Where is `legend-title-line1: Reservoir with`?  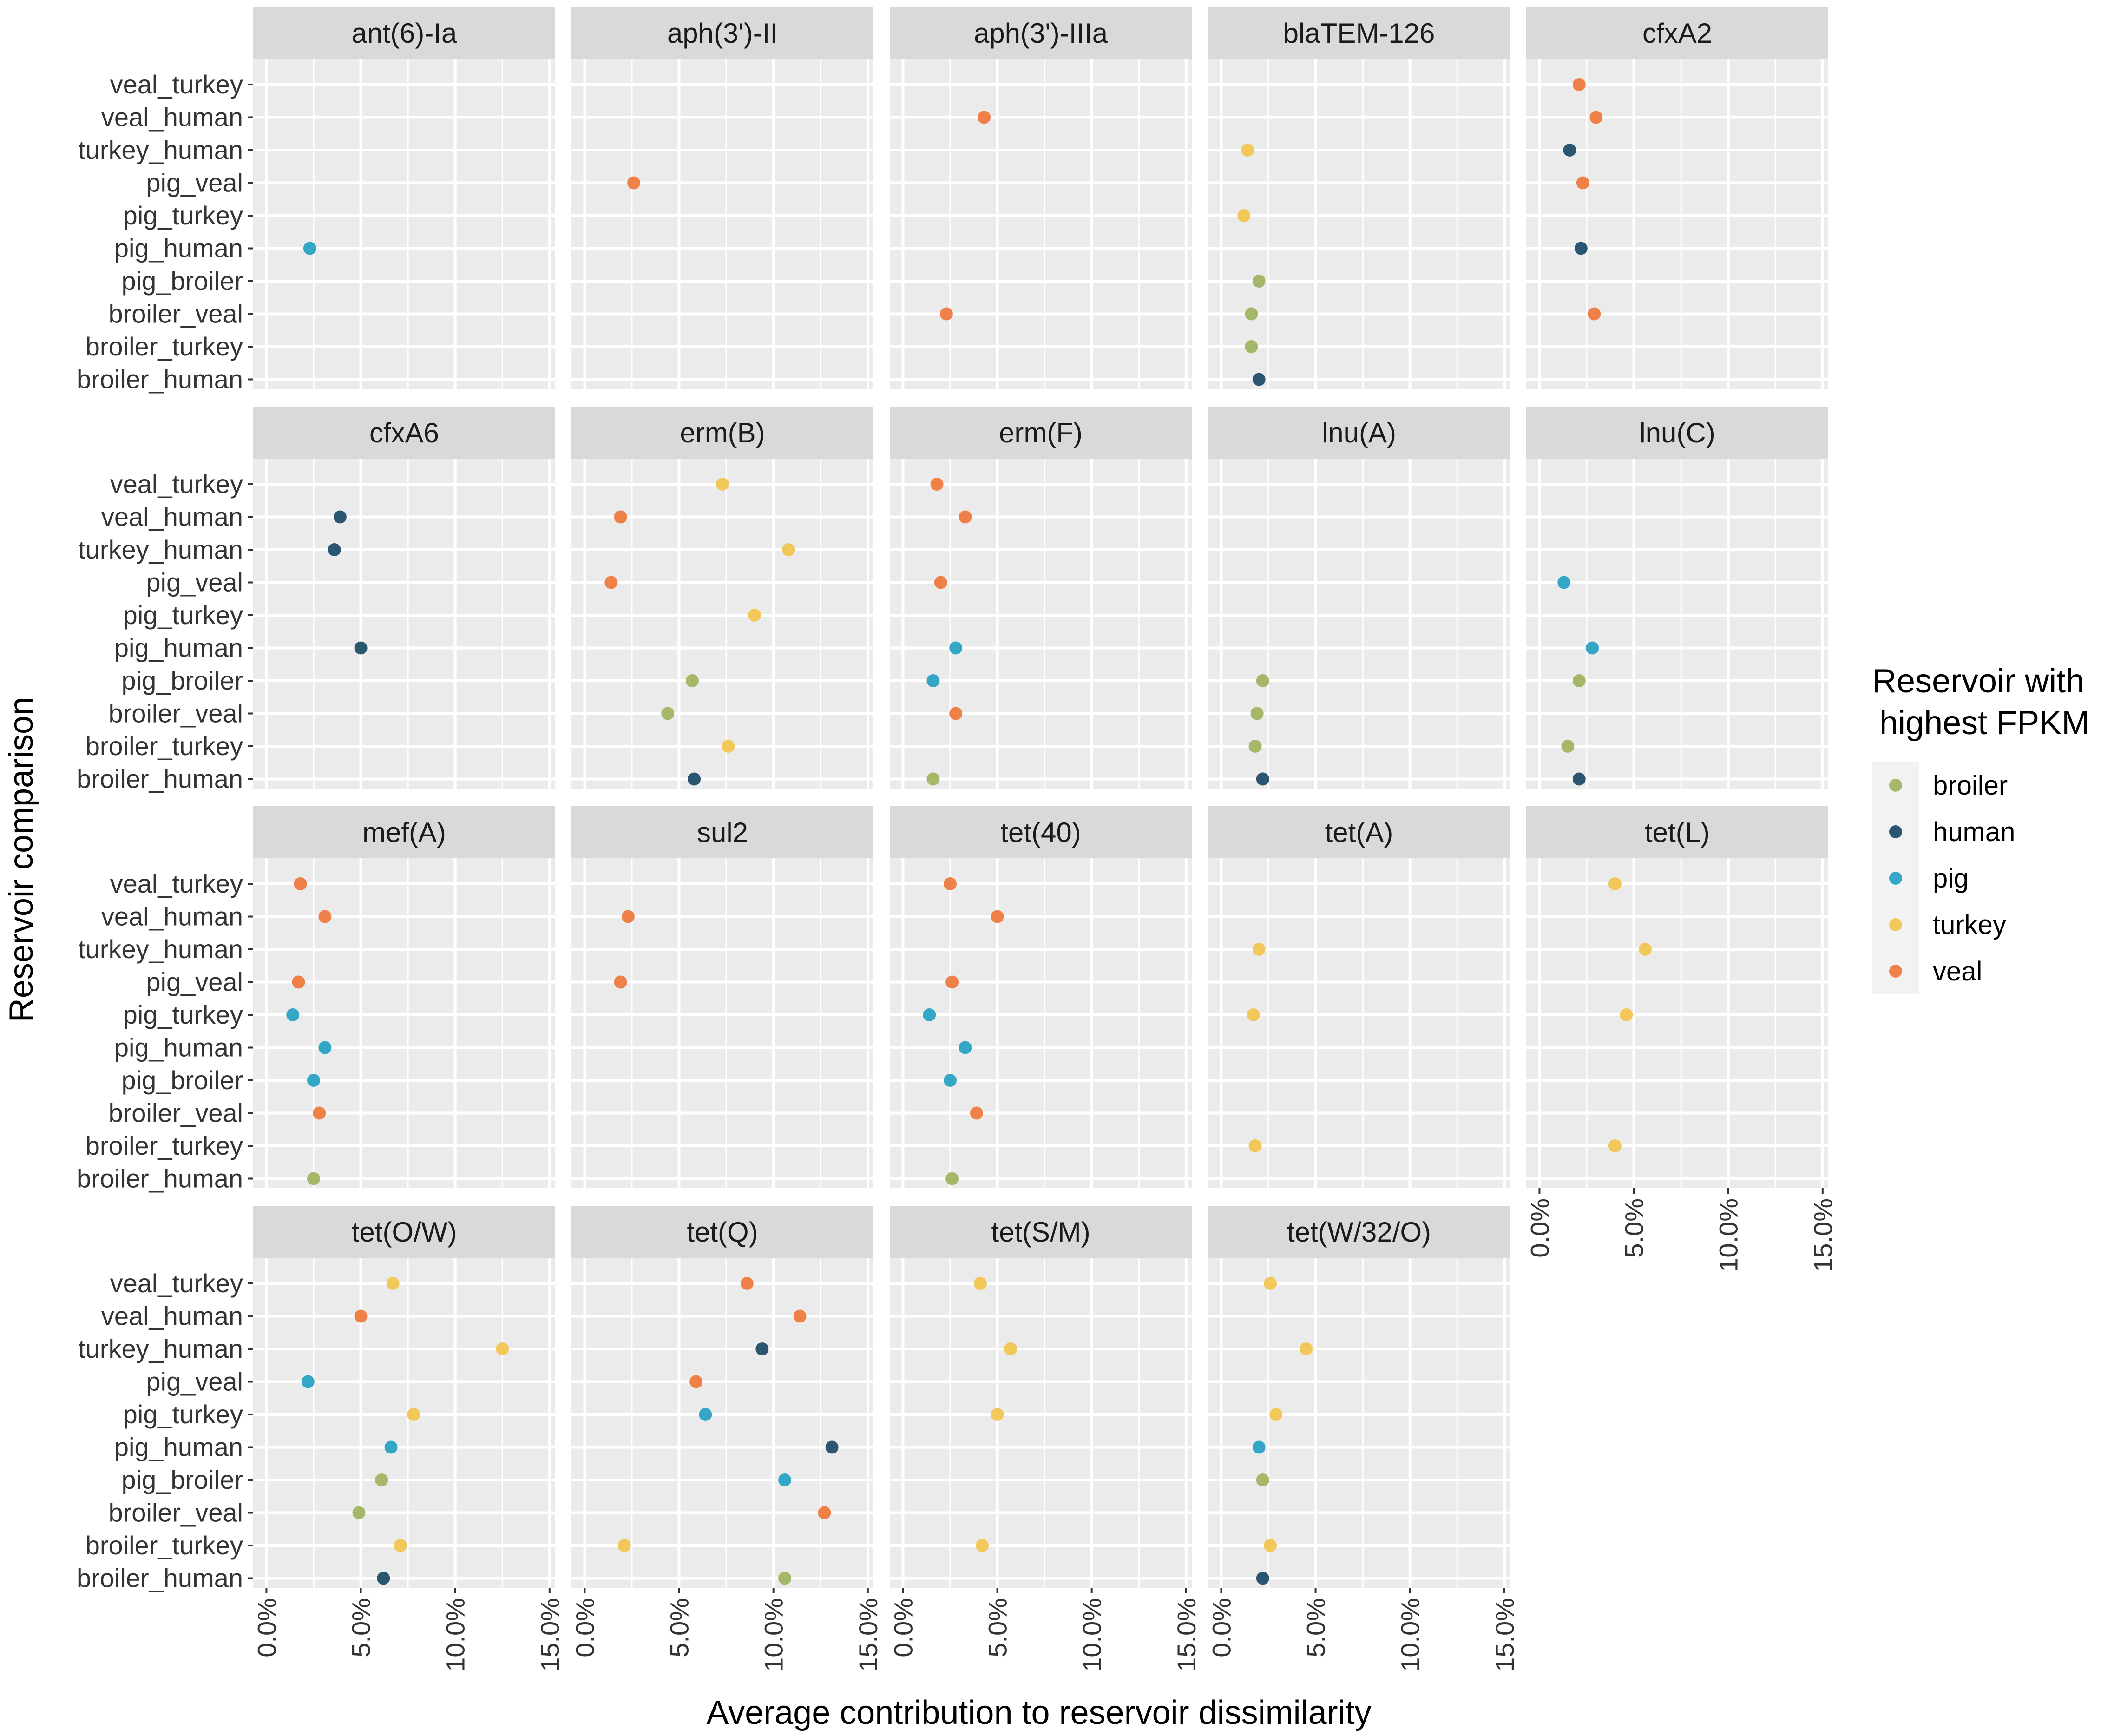 legend-title-line1: Reservoir with is located at coordinates (1978, 682).